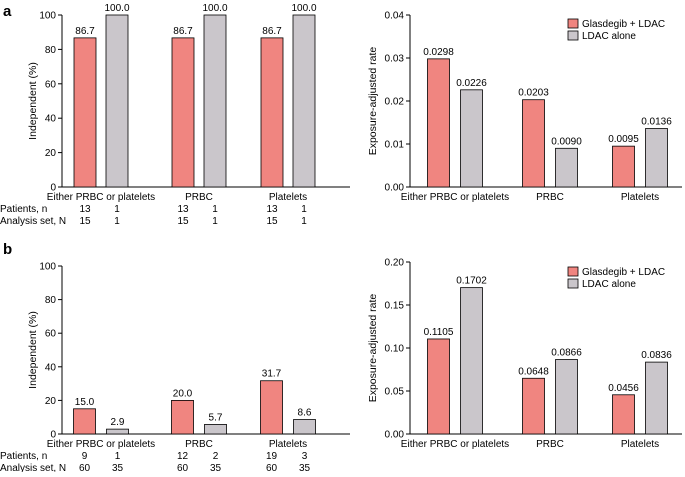 The width and height of the screenshot is (685, 477). What do you see at coordinates (395, 306) in the screenshot?
I see `b-right-y-tick-label: 0.15` at bounding box center [395, 306].